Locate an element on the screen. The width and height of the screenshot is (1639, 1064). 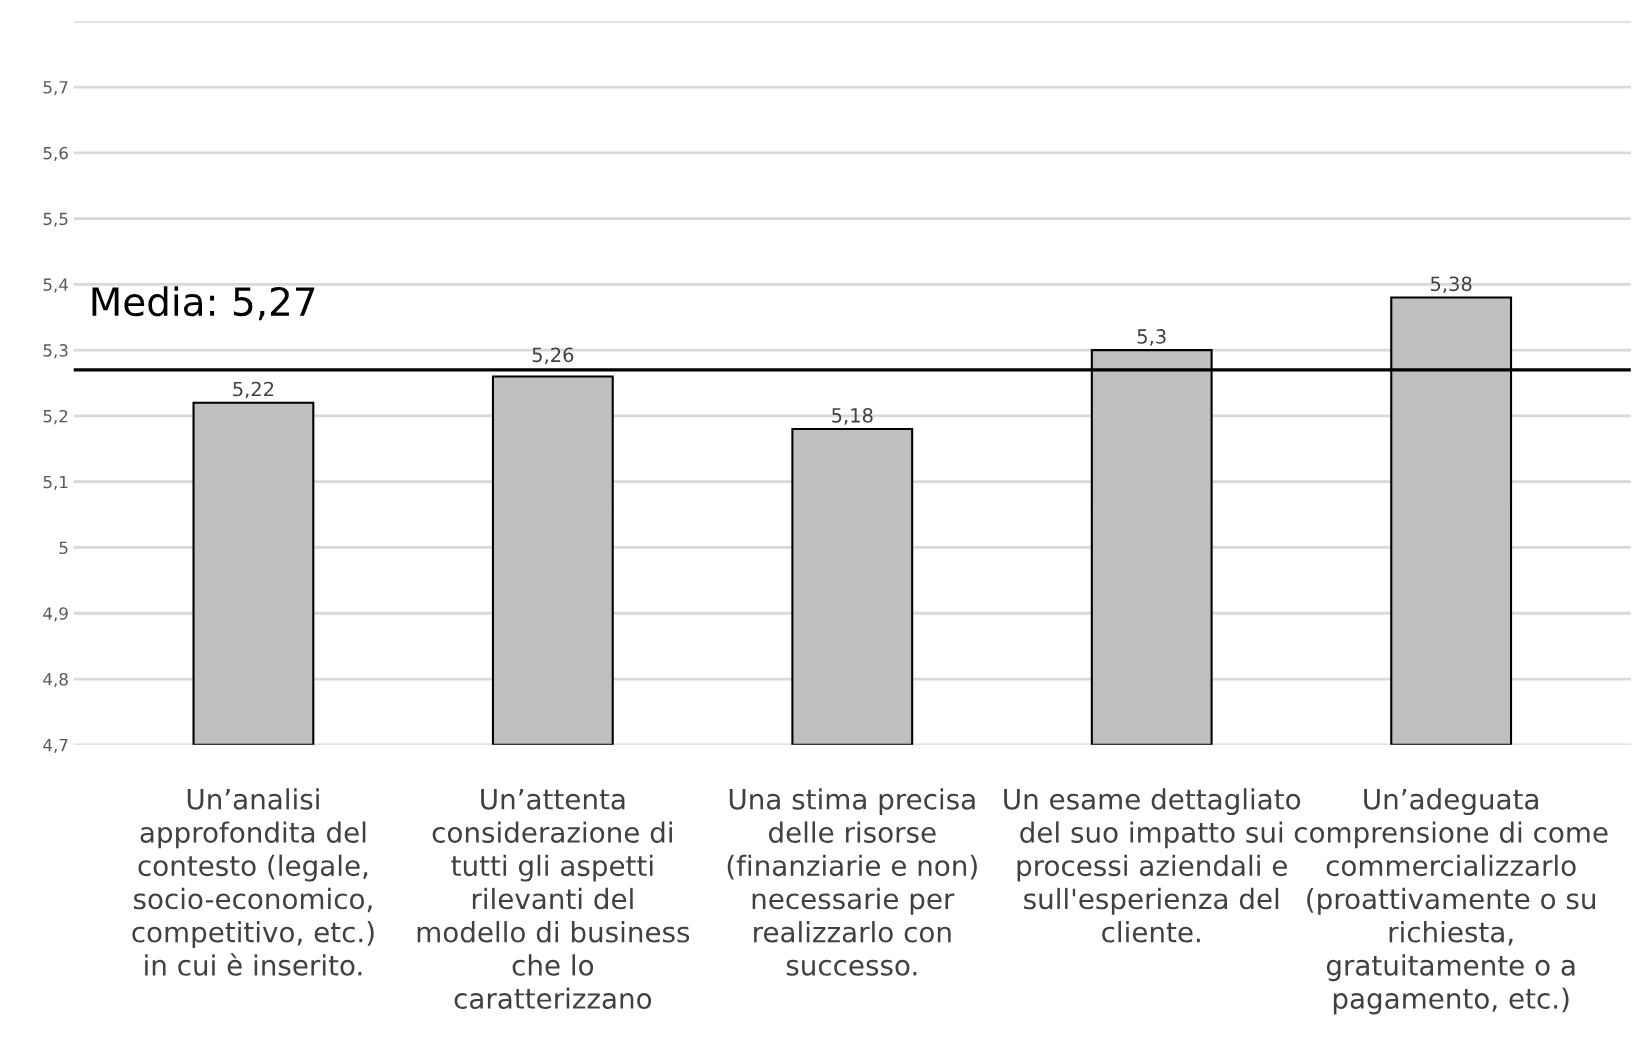
data-label: 5,18 is located at coordinates (852, 416).